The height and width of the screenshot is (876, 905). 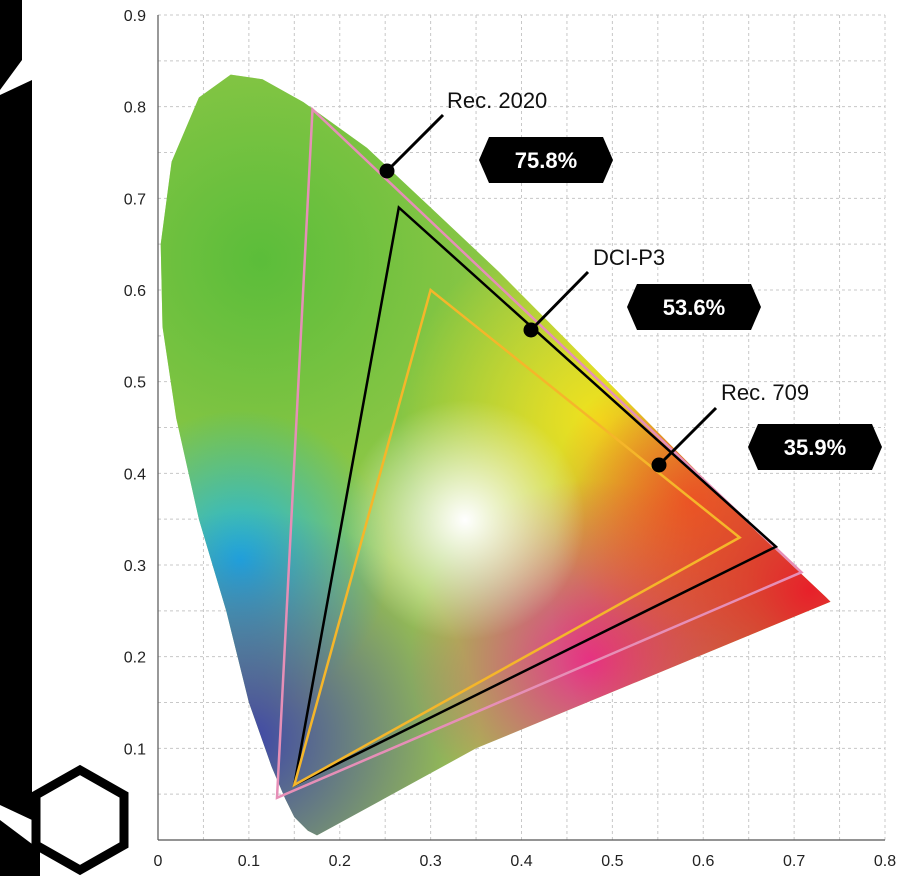 I want to click on callout-rec-2020: Rec. 2020 75.8%, so click(x=496, y=135).